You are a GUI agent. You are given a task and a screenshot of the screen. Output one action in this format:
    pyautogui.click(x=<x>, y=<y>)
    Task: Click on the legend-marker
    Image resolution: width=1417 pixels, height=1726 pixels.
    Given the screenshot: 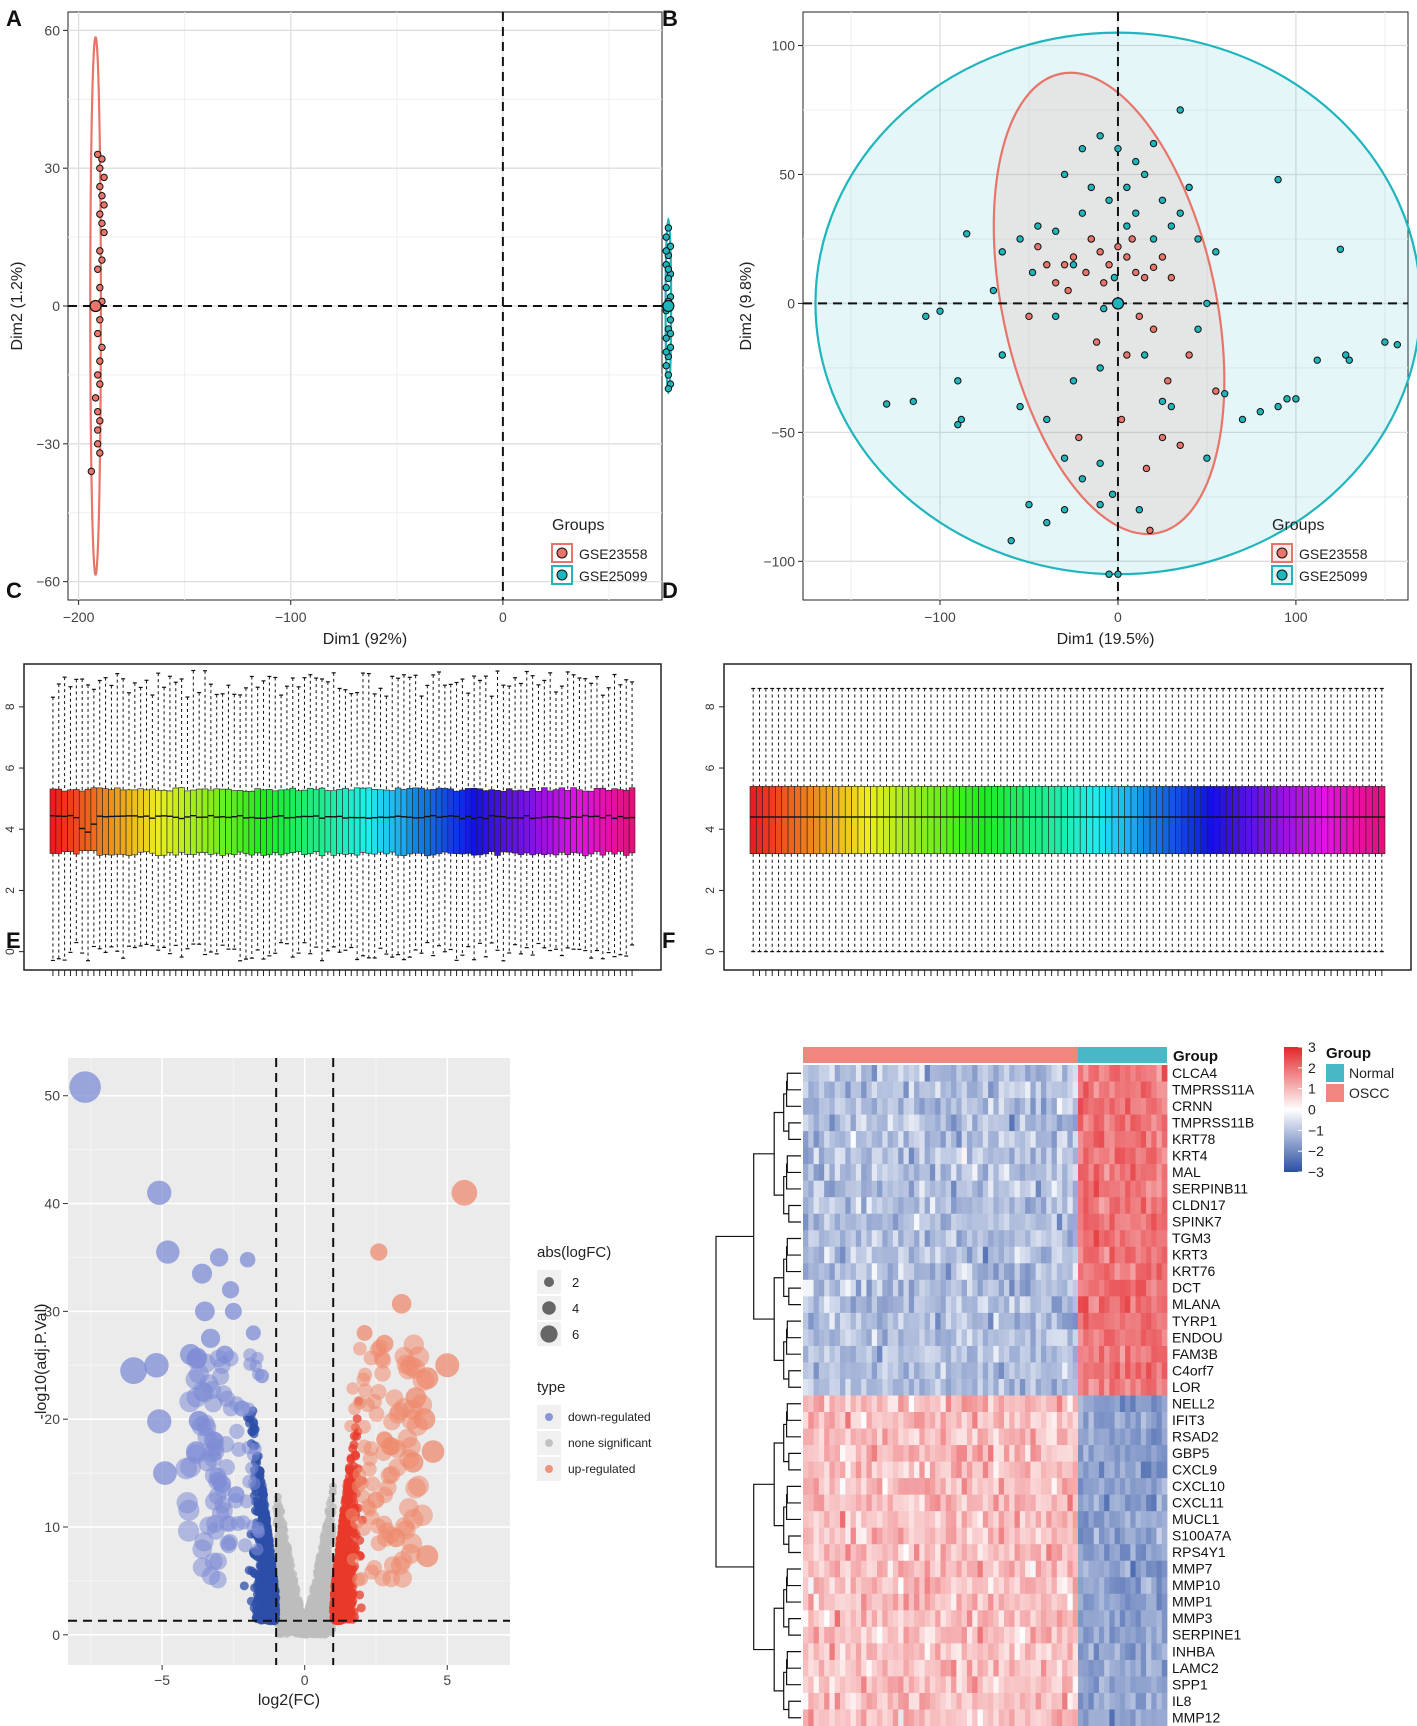 What is the action you would take?
    pyautogui.click(x=562, y=575)
    